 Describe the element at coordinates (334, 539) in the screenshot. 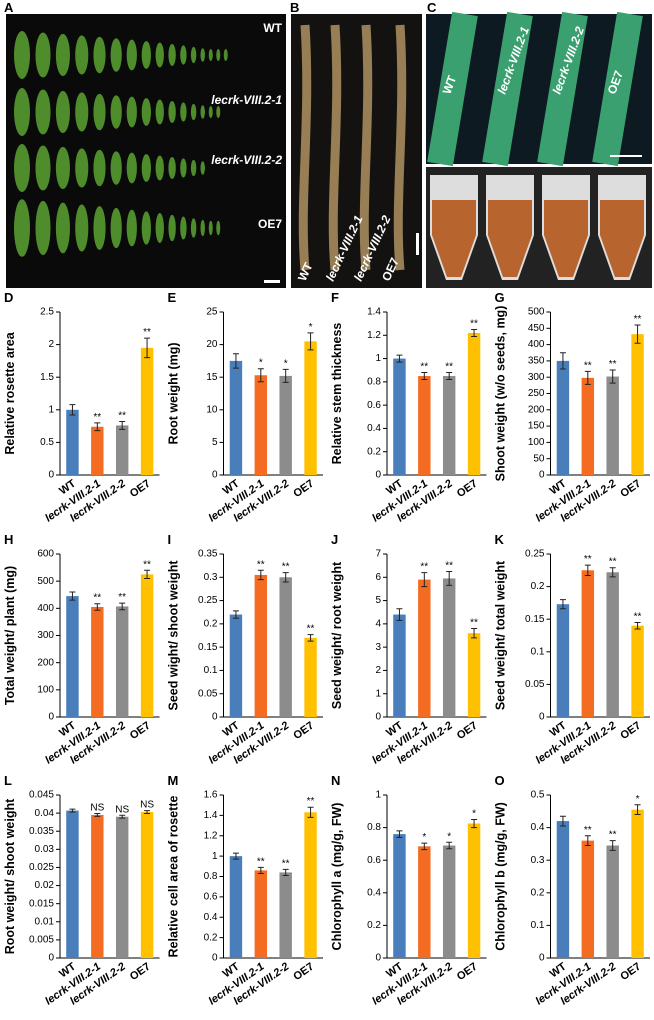

I see `panel-label: J` at that location.